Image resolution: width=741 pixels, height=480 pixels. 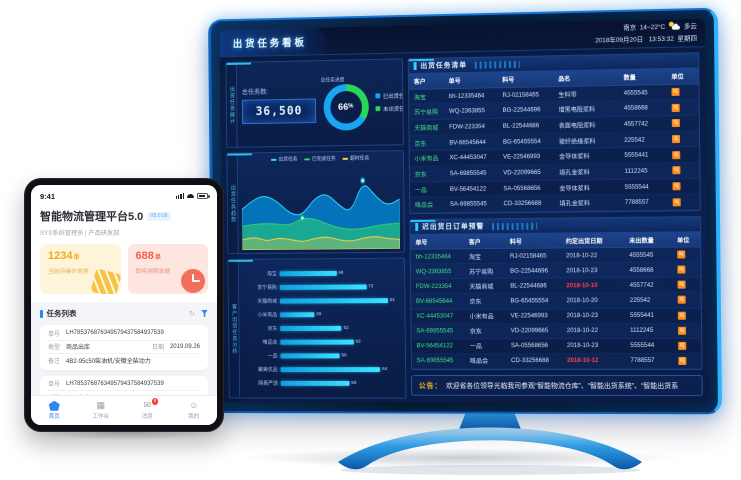 I want to click on table-cell: 玻纤绝缘浆料, so click(x=577, y=141).